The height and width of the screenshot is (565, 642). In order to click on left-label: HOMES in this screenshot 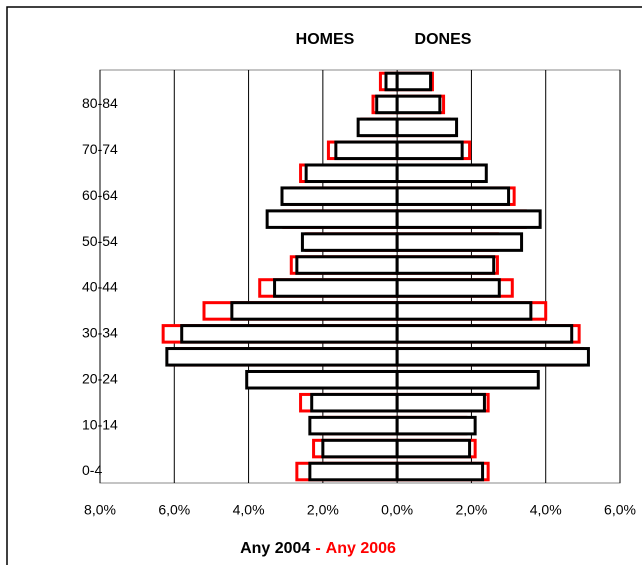, I will do `click(325, 39)`.